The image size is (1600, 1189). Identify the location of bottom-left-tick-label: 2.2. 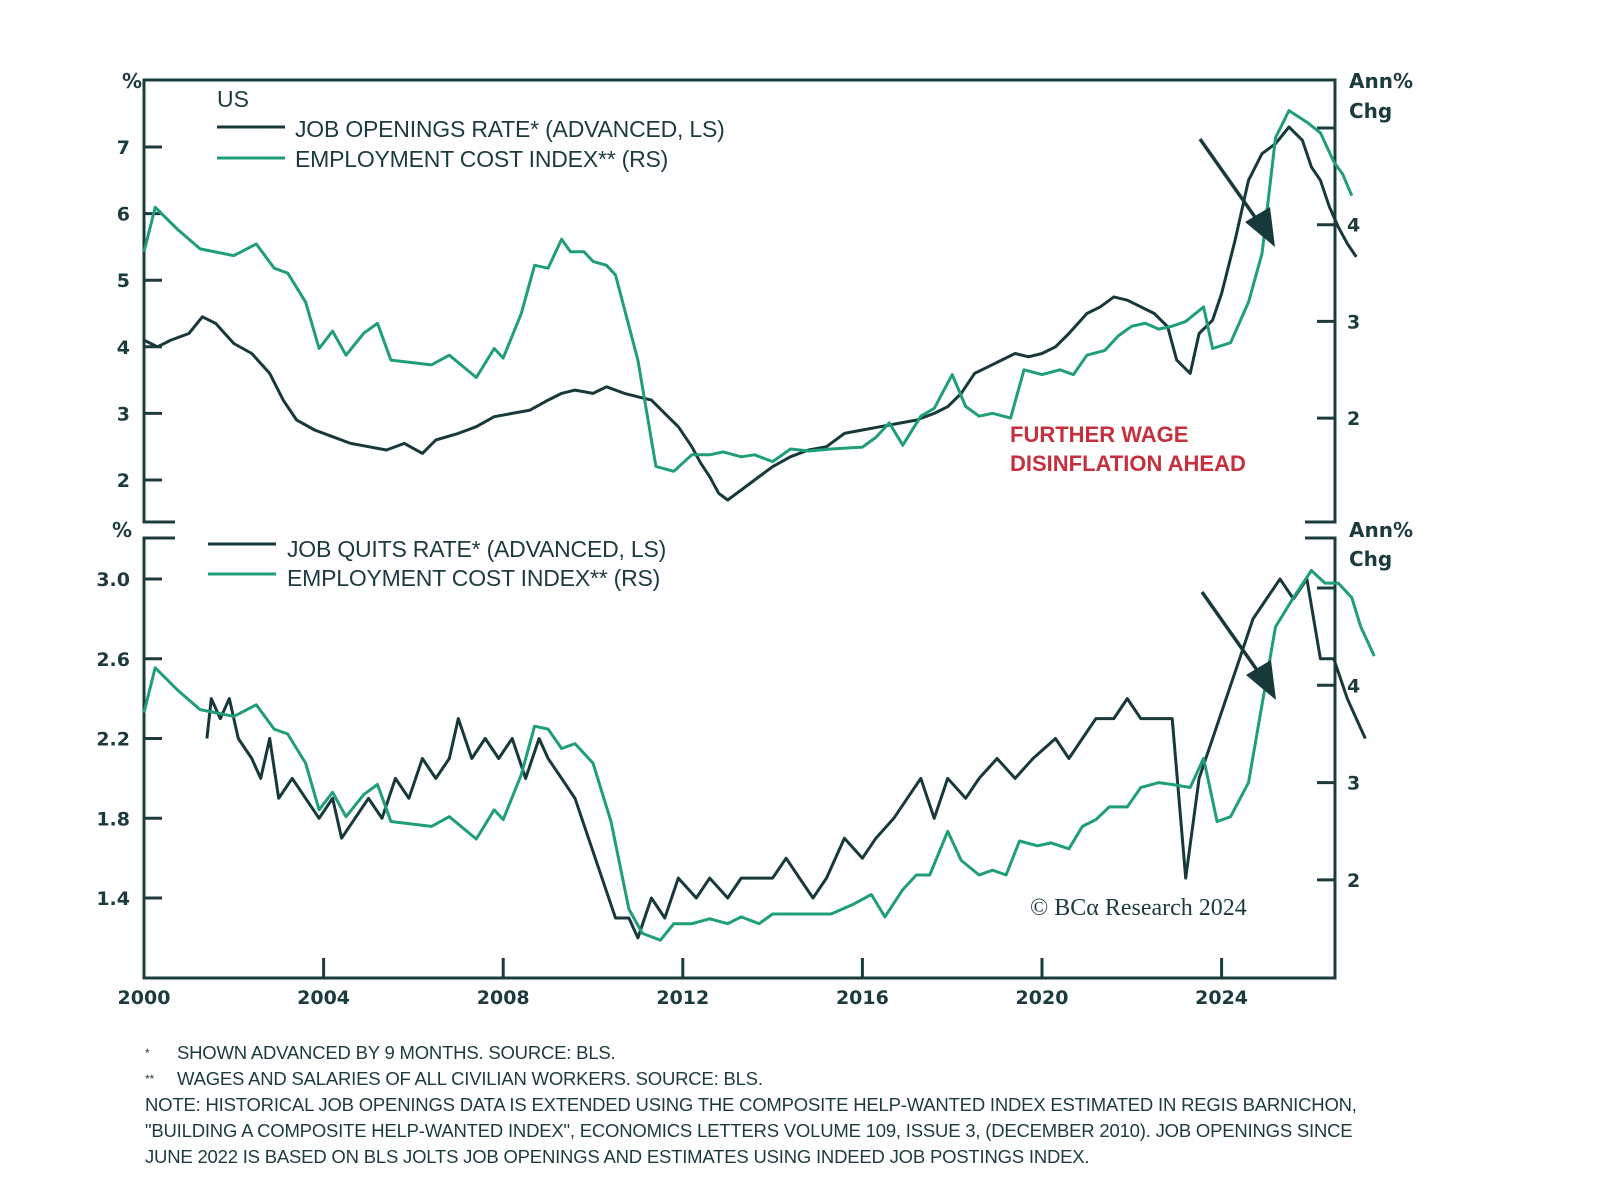
(113, 740).